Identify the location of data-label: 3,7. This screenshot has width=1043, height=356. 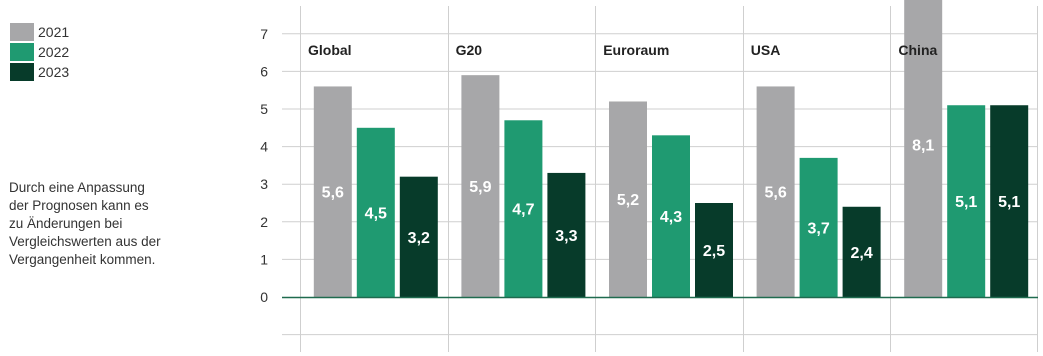
(818, 228).